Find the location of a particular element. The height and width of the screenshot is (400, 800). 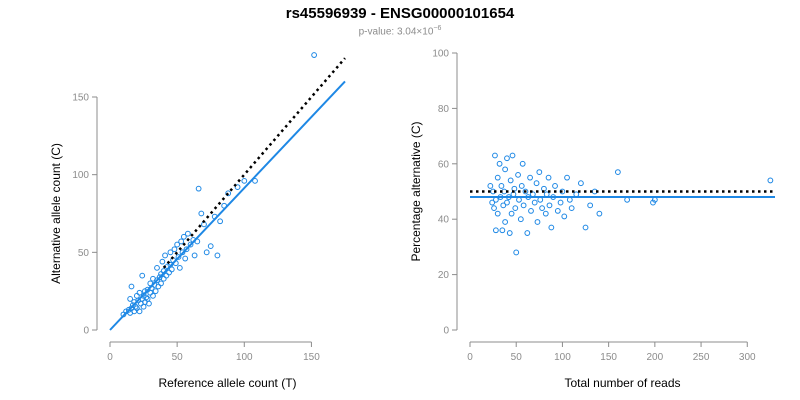

left-x-tick-label: 100 is located at coordinates (244, 357).